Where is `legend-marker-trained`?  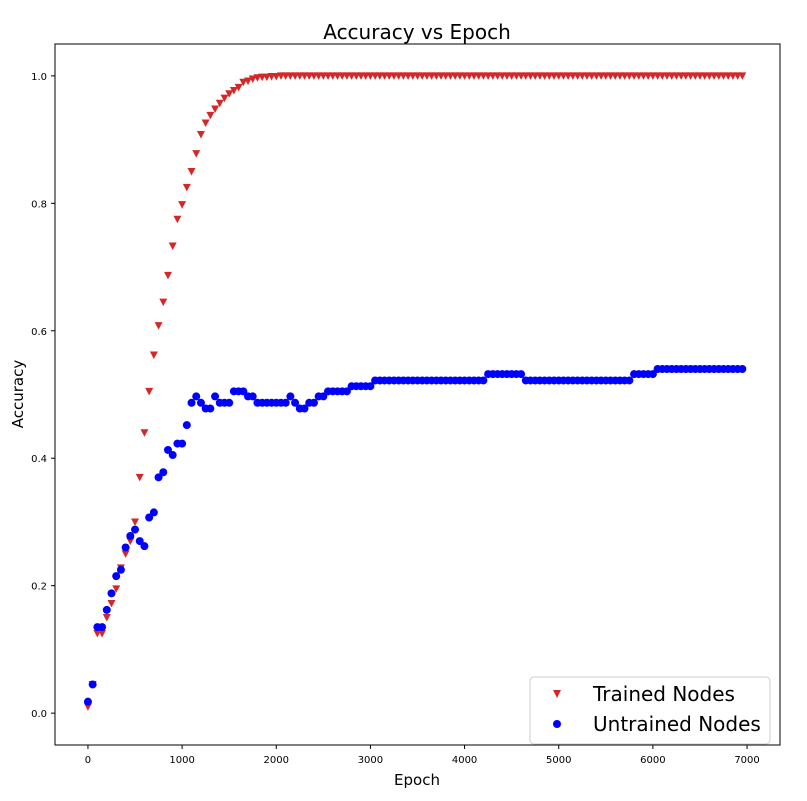 legend-marker-trained is located at coordinates (557, 694).